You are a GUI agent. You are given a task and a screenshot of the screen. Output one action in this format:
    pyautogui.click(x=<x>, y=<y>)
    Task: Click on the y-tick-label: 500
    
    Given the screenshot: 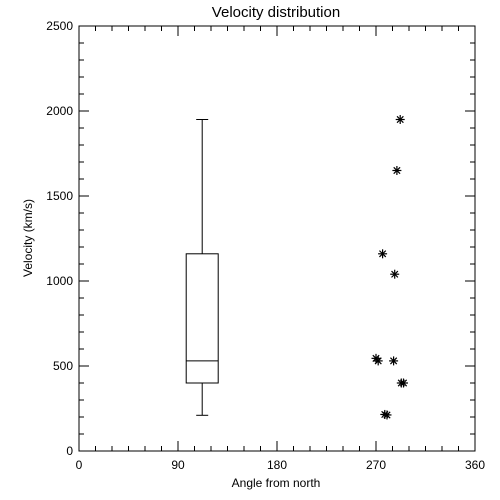 What is the action you would take?
    pyautogui.click(x=63, y=366)
    